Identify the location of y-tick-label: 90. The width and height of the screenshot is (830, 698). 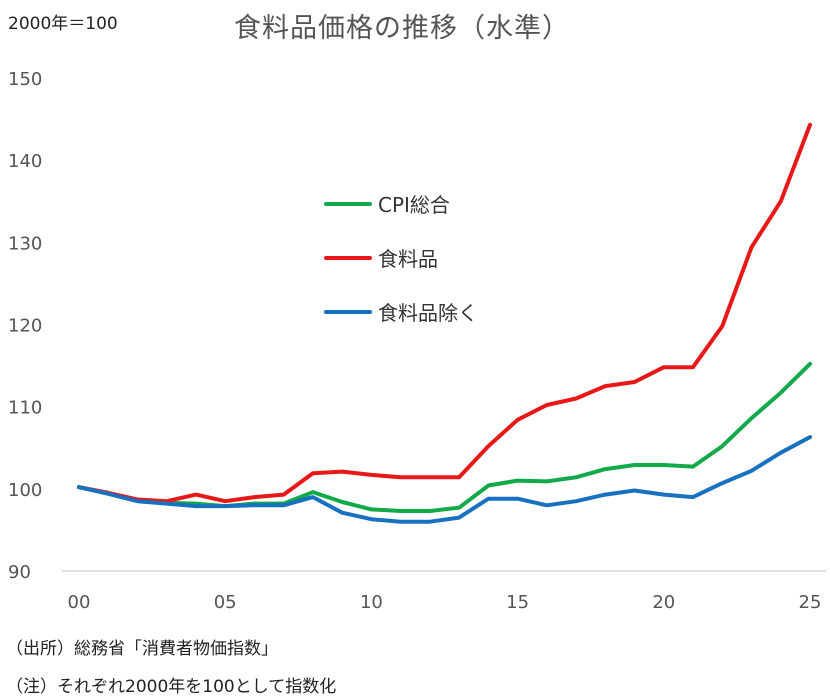
(19, 572).